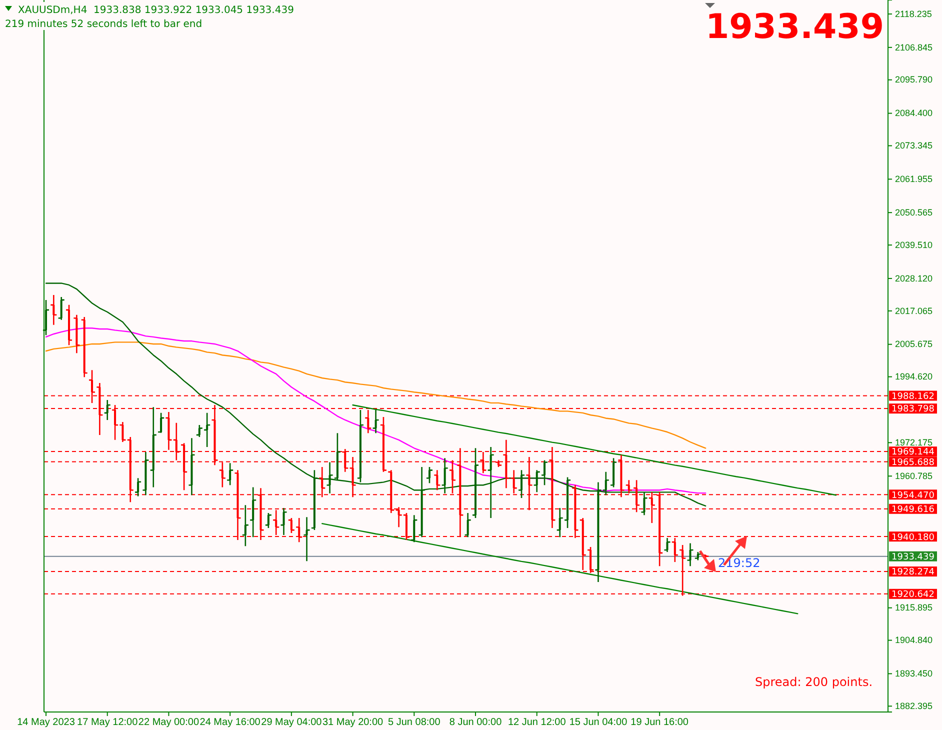 The height and width of the screenshot is (730, 942). Describe the element at coordinates (914, 47) in the screenshot. I see `y-tick-label: 2106.845` at that location.